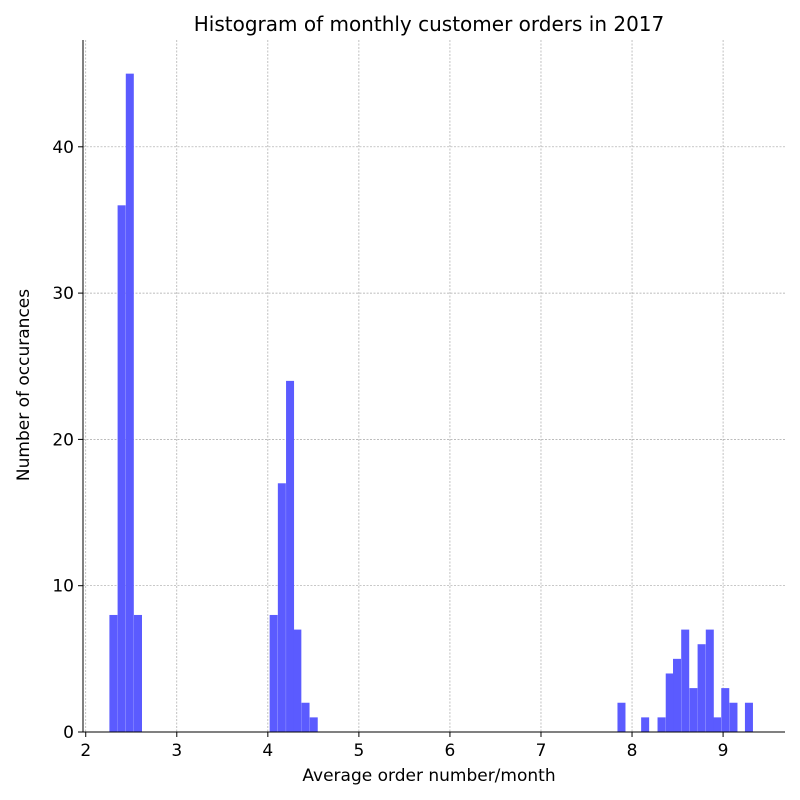 This screenshot has width=800, height=800. What do you see at coordinates (68, 733) in the screenshot?
I see `y-tick-label: 0` at bounding box center [68, 733].